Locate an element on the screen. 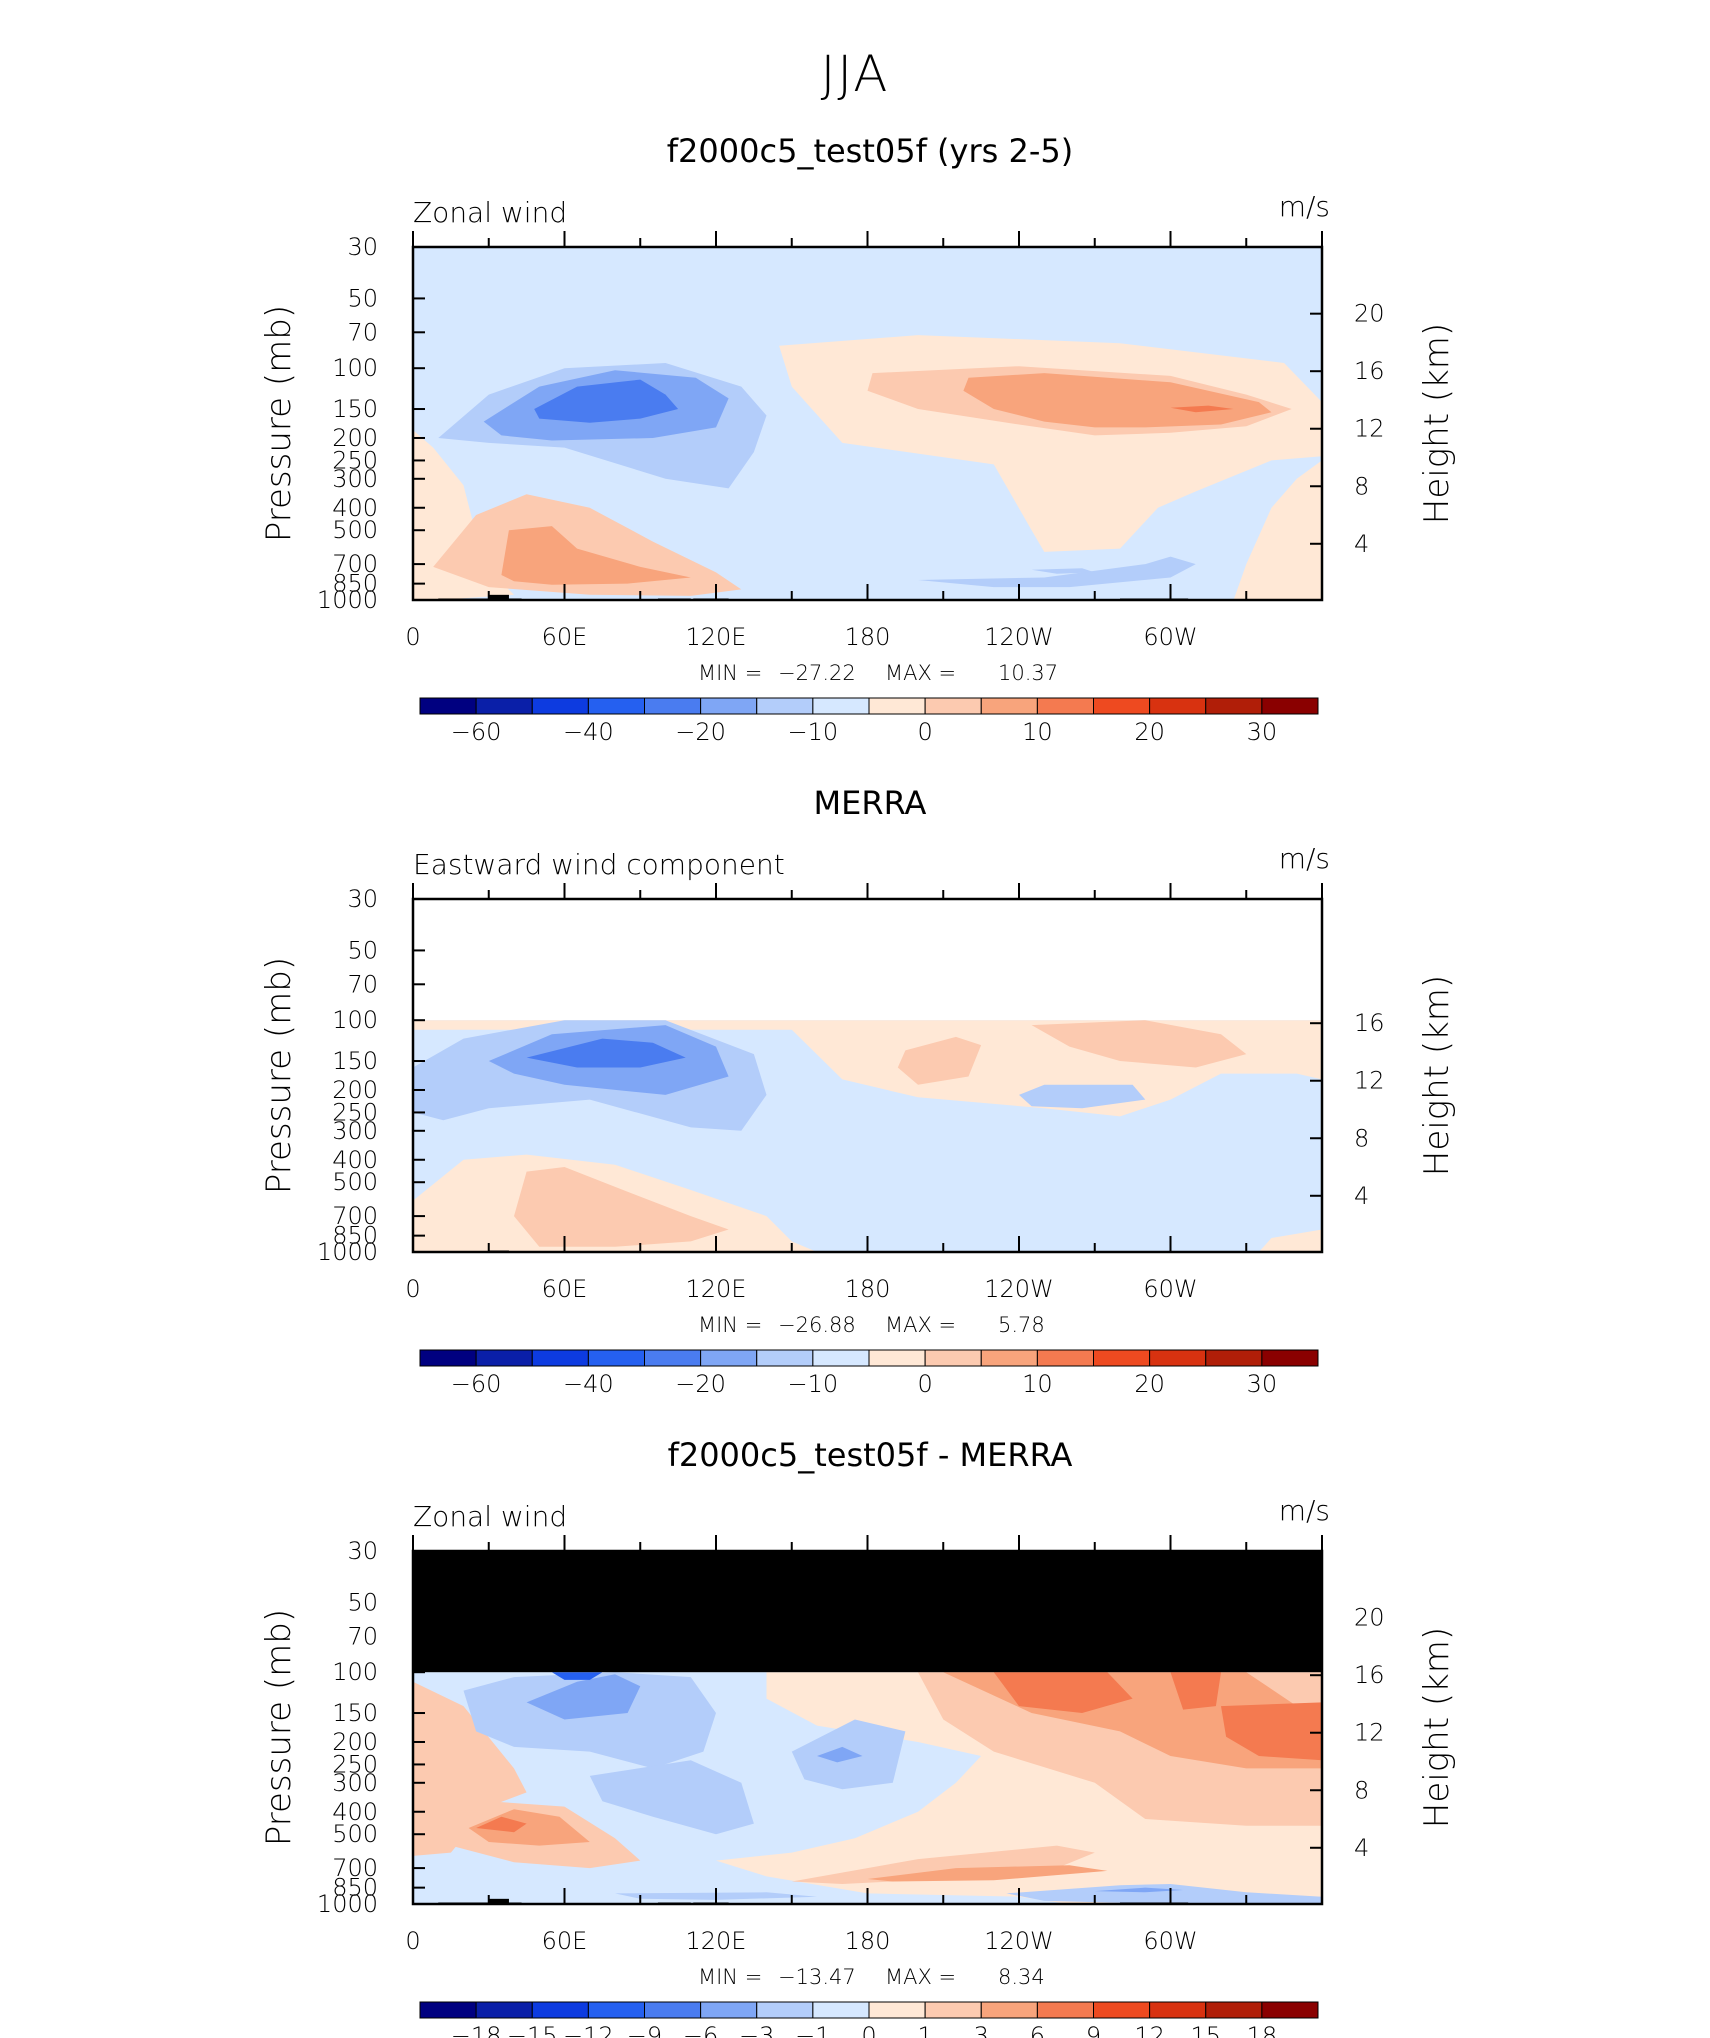 The height and width of the screenshot is (2038, 1710). y-tick-label: 1000 is located at coordinates (347, 1904).